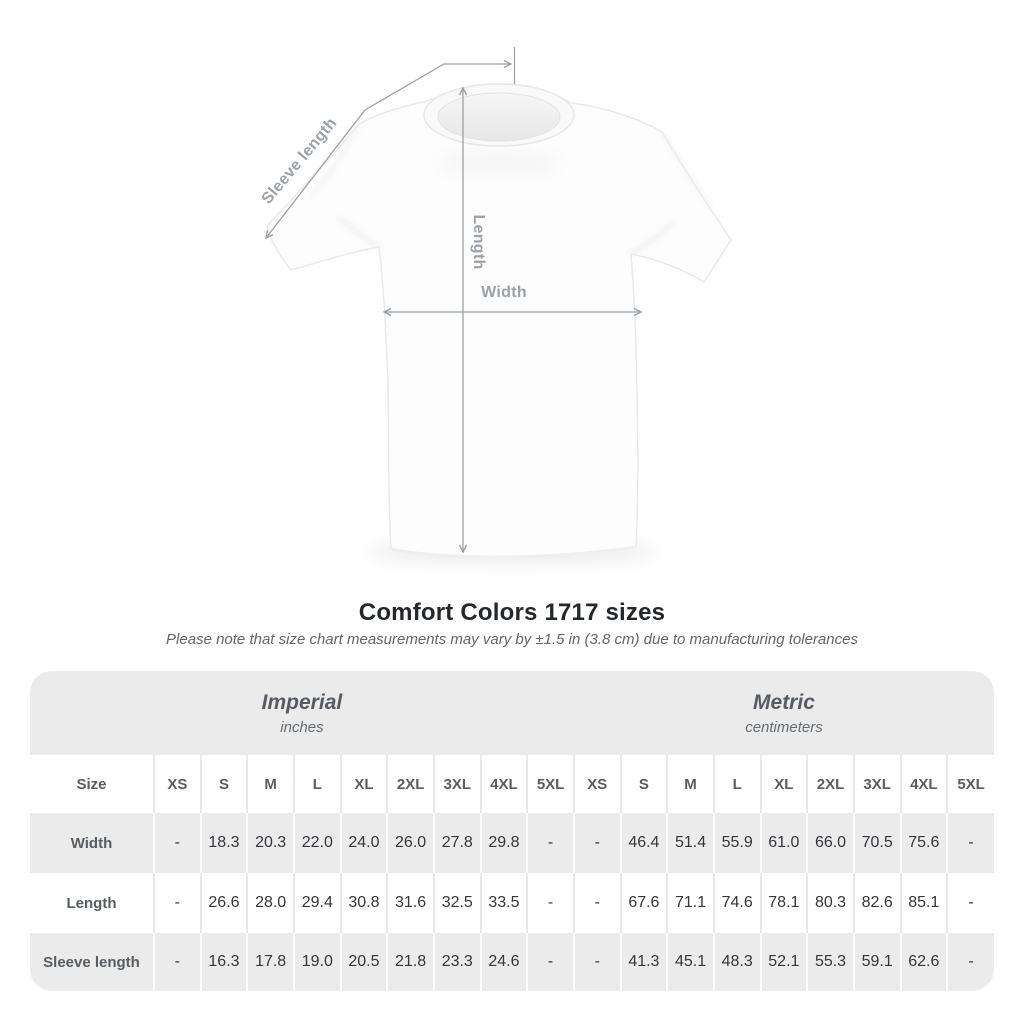 The height and width of the screenshot is (1024, 1024). What do you see at coordinates (270, 962) in the screenshot?
I see `size-value-cell: 17.8` at bounding box center [270, 962].